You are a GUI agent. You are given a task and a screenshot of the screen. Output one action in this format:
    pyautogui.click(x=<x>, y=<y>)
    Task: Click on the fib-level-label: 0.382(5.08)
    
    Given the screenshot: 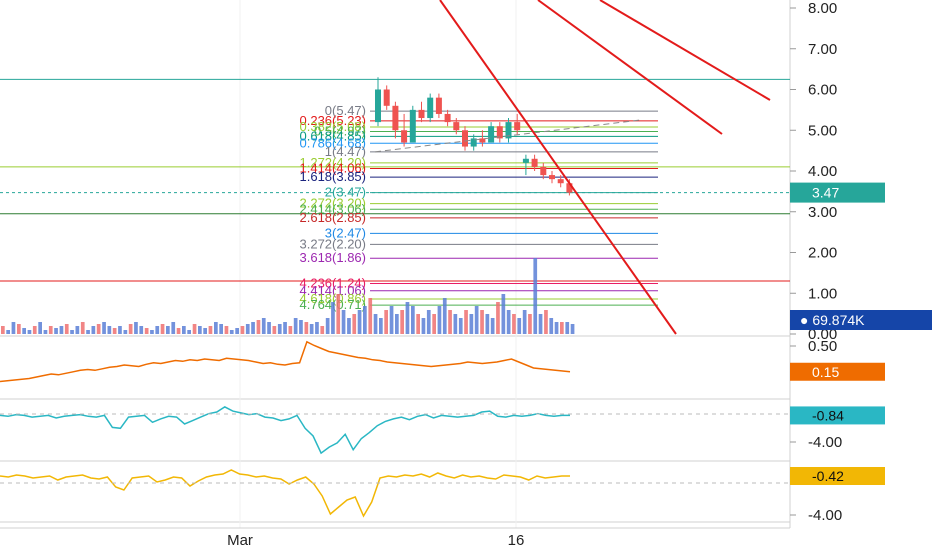 What is the action you would take?
    pyautogui.click(x=333, y=126)
    